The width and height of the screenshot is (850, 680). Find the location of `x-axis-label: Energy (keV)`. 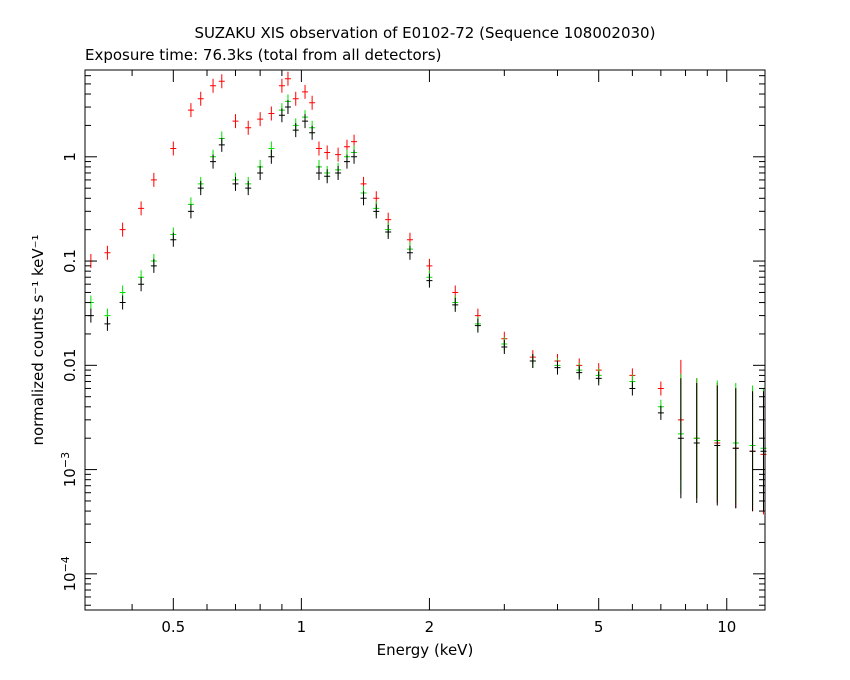

x-axis-label: Energy (keV) is located at coordinates (425, 650).